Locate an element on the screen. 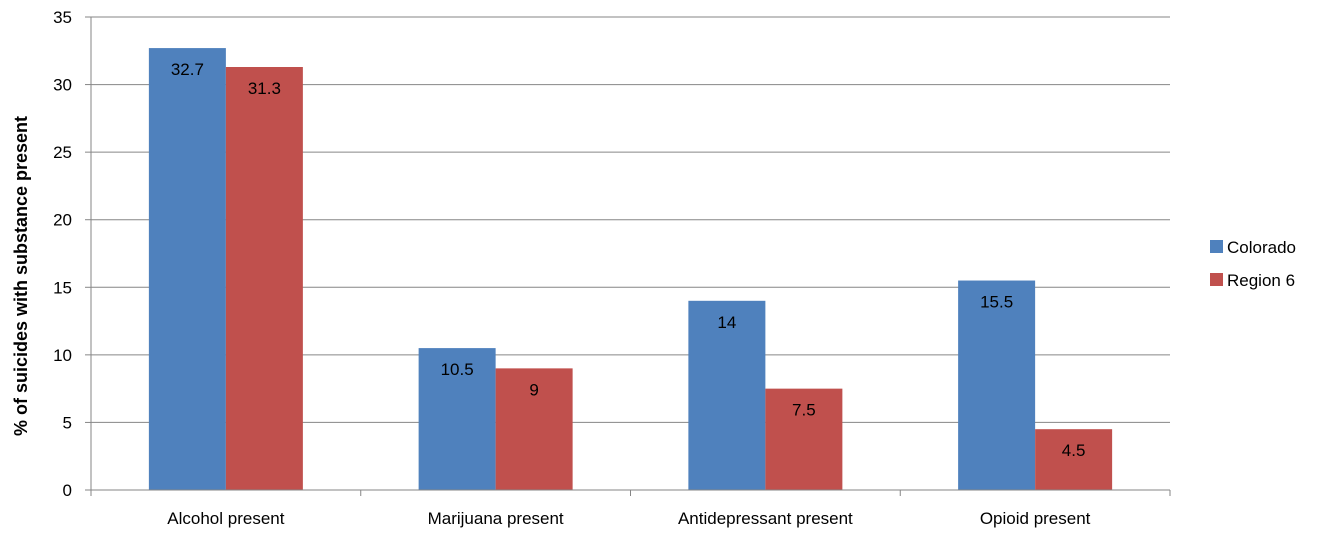 The width and height of the screenshot is (1341, 536). x-tick-label: Marijuana present is located at coordinates (496, 518).